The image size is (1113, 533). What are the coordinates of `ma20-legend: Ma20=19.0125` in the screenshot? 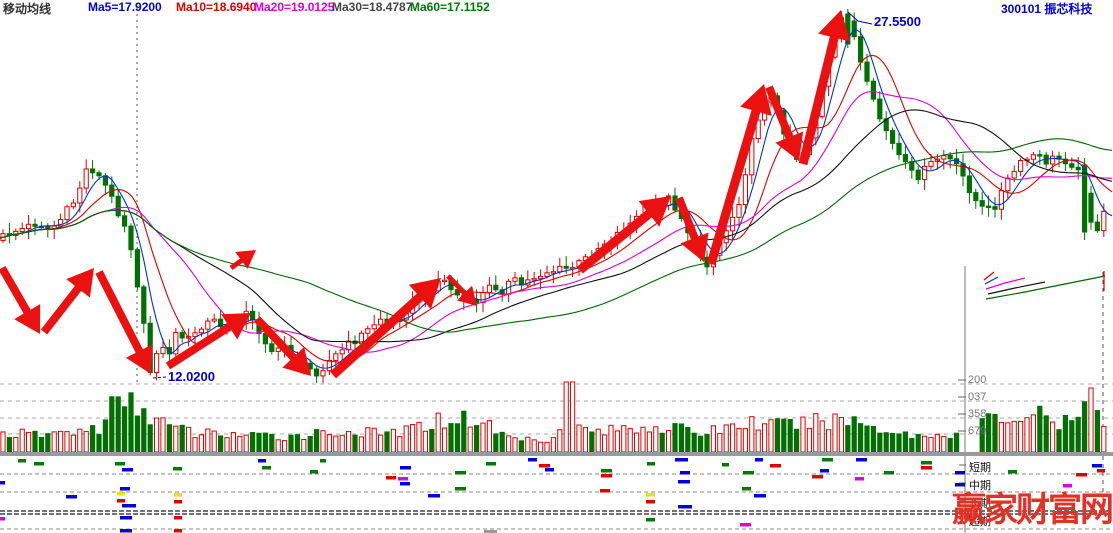 It's located at (294, 7).